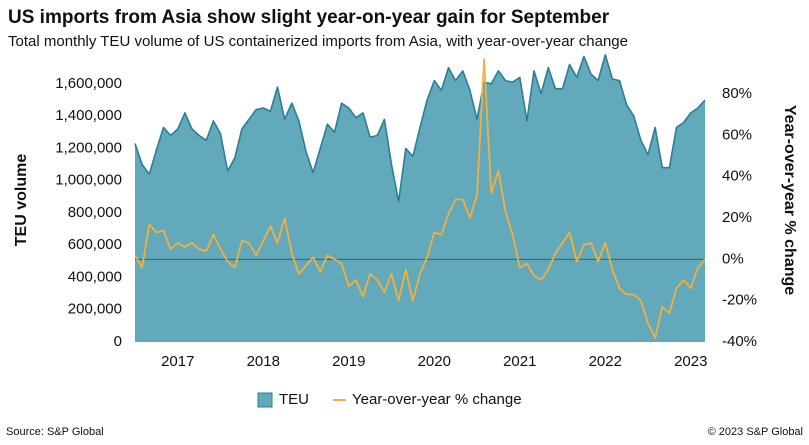 The width and height of the screenshot is (809, 445). What do you see at coordinates (88, 180) in the screenshot?
I see `y-tick-label: 1,000,000` at bounding box center [88, 180].